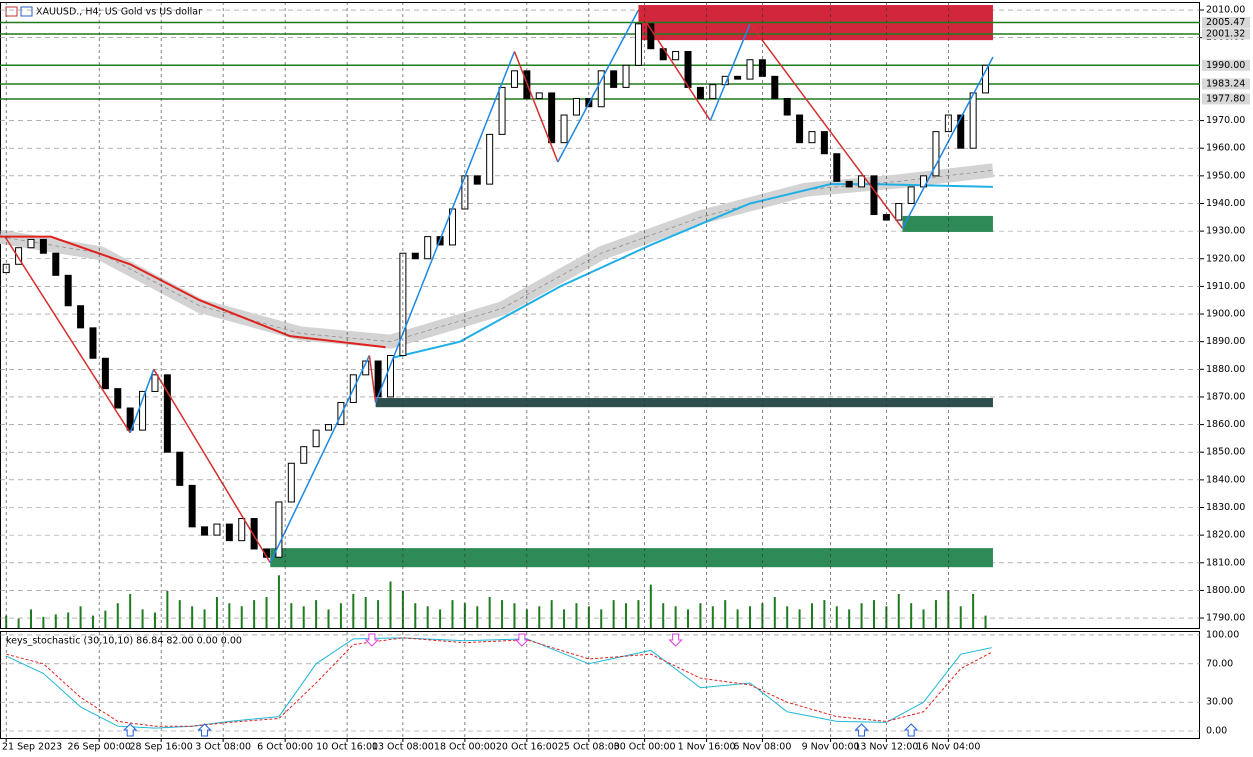 The width and height of the screenshot is (1253, 757). Describe the element at coordinates (1225, 341) in the screenshot. I see `y-tick-label: 1890.00` at that location.